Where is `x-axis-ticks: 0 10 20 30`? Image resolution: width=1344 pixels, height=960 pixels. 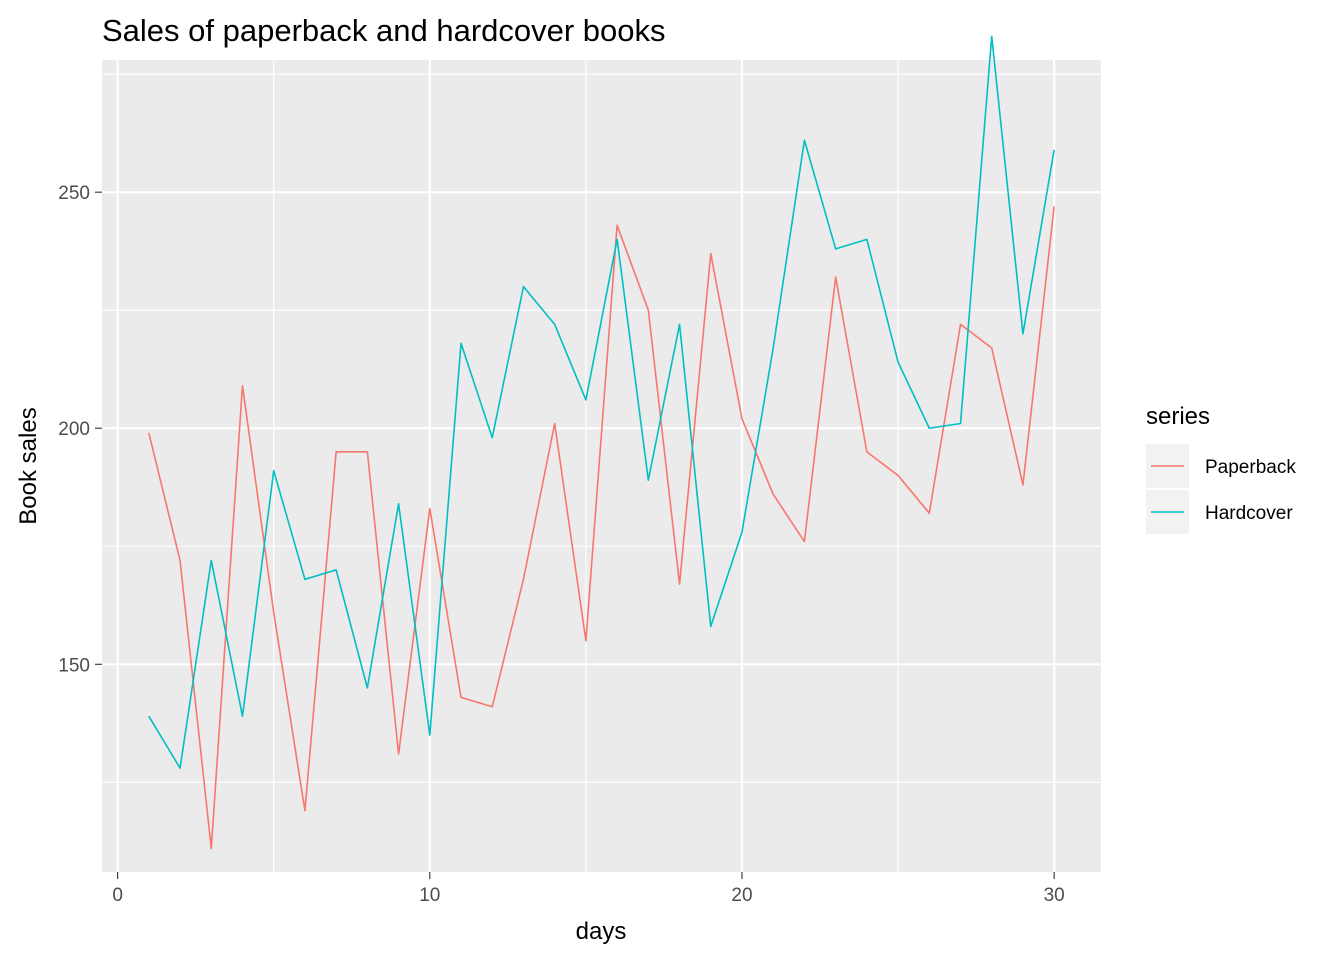 x-axis-ticks: 0 10 20 30 is located at coordinates (588, 889).